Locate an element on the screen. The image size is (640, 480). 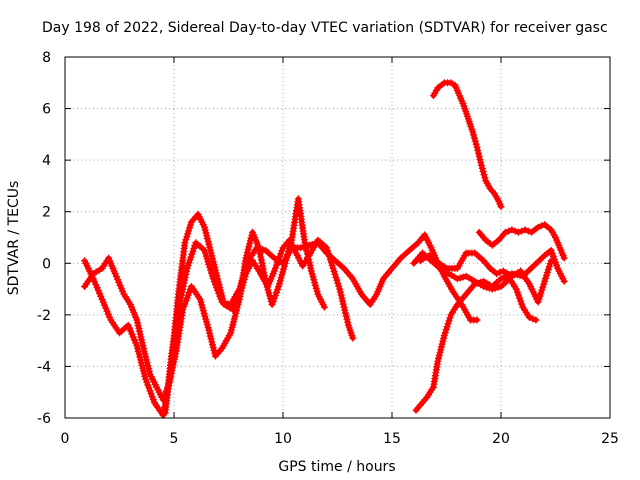
y-tick-label: 8 is located at coordinates (46, 58).